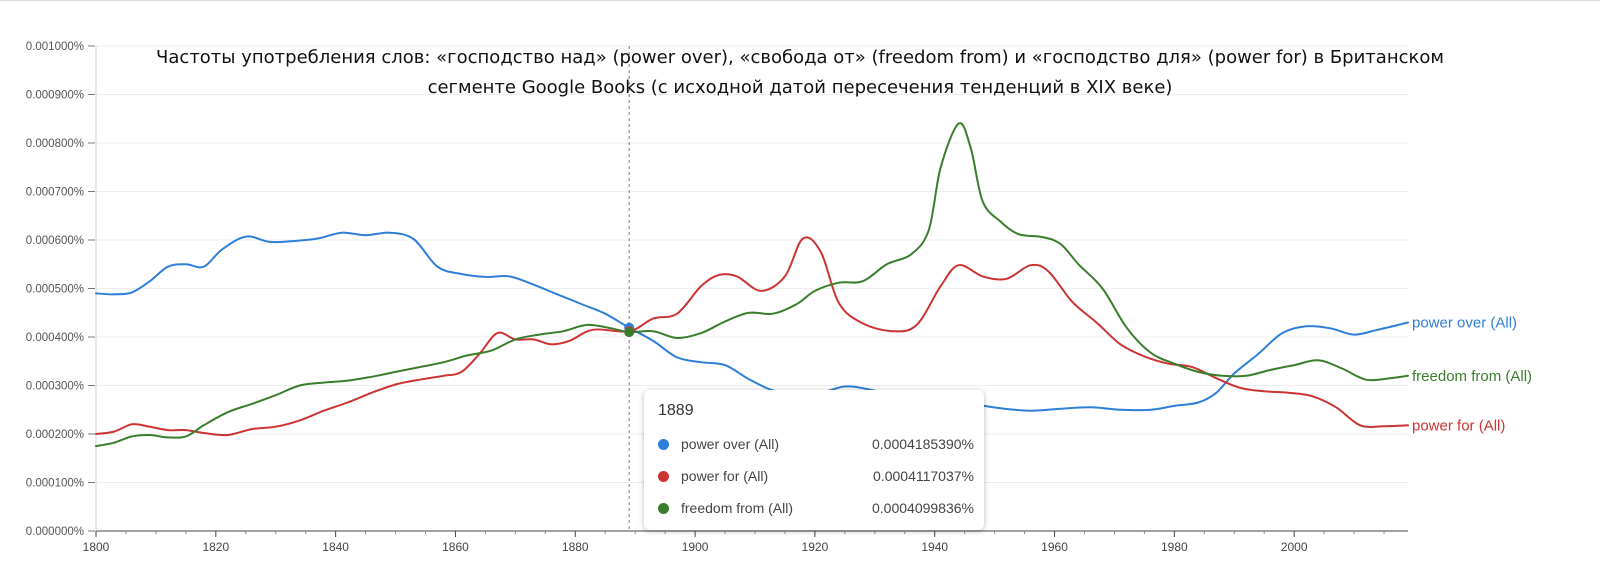 The width and height of the screenshot is (1600, 583). I want to click on x-tick-label: 1900, so click(695, 547).